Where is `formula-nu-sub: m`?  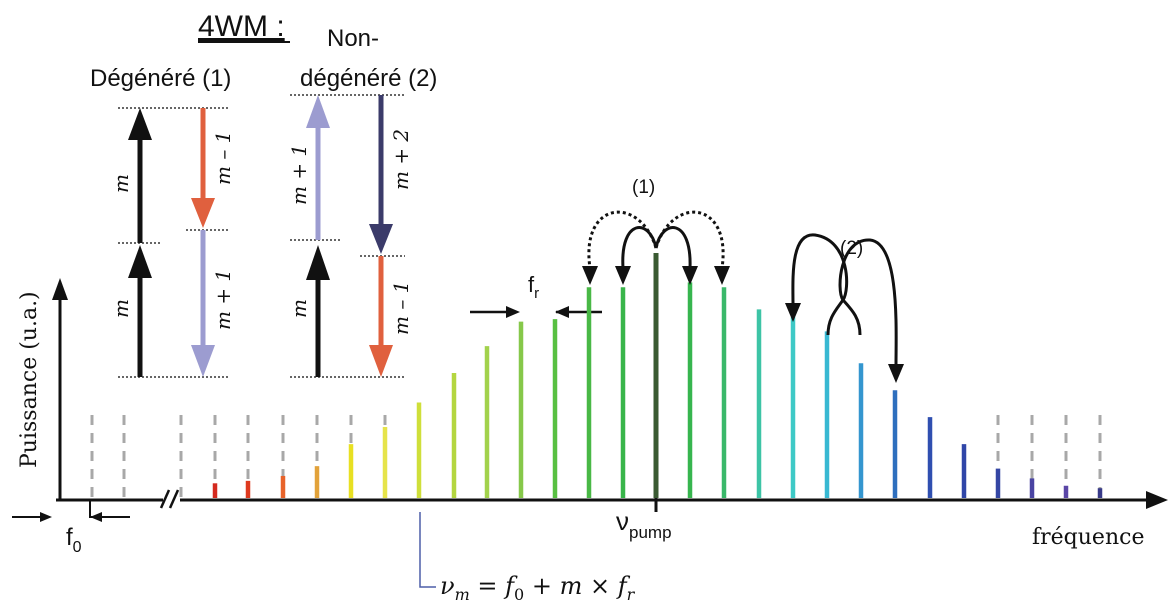 formula-nu-sub: m is located at coordinates (462, 594).